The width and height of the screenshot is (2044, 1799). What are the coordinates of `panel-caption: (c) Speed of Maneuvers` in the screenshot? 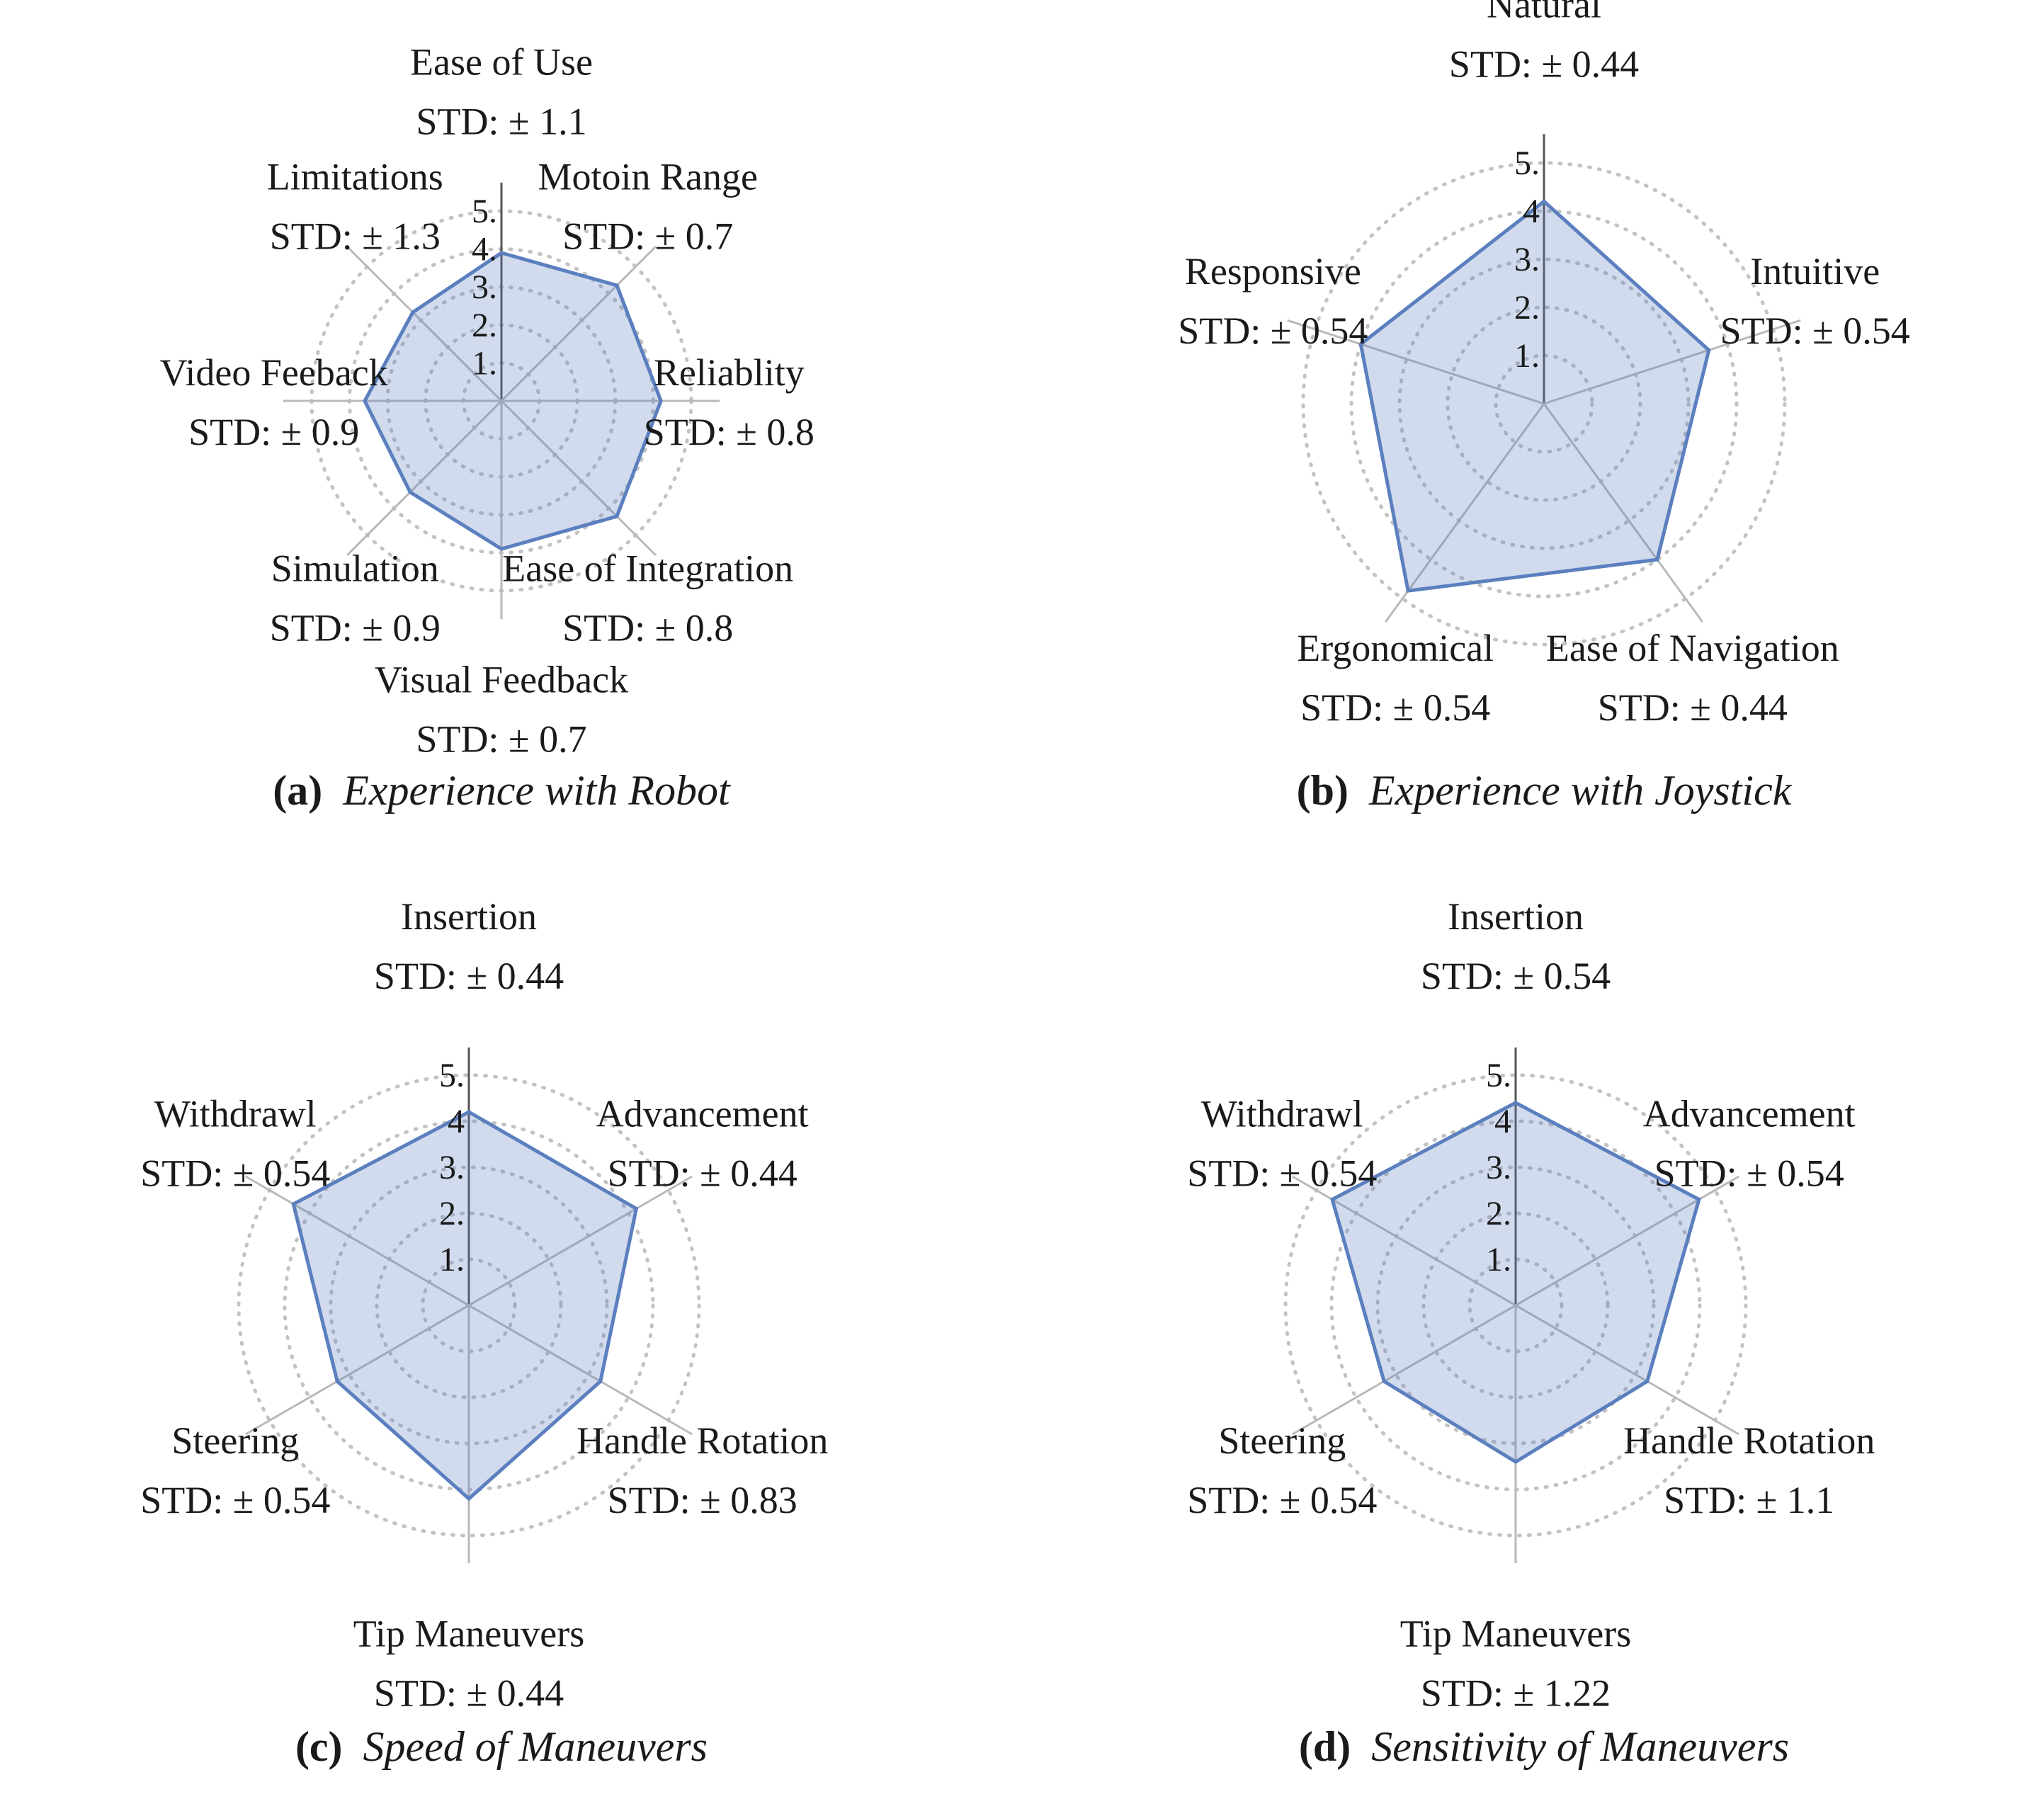 It's located at (501, 1747).